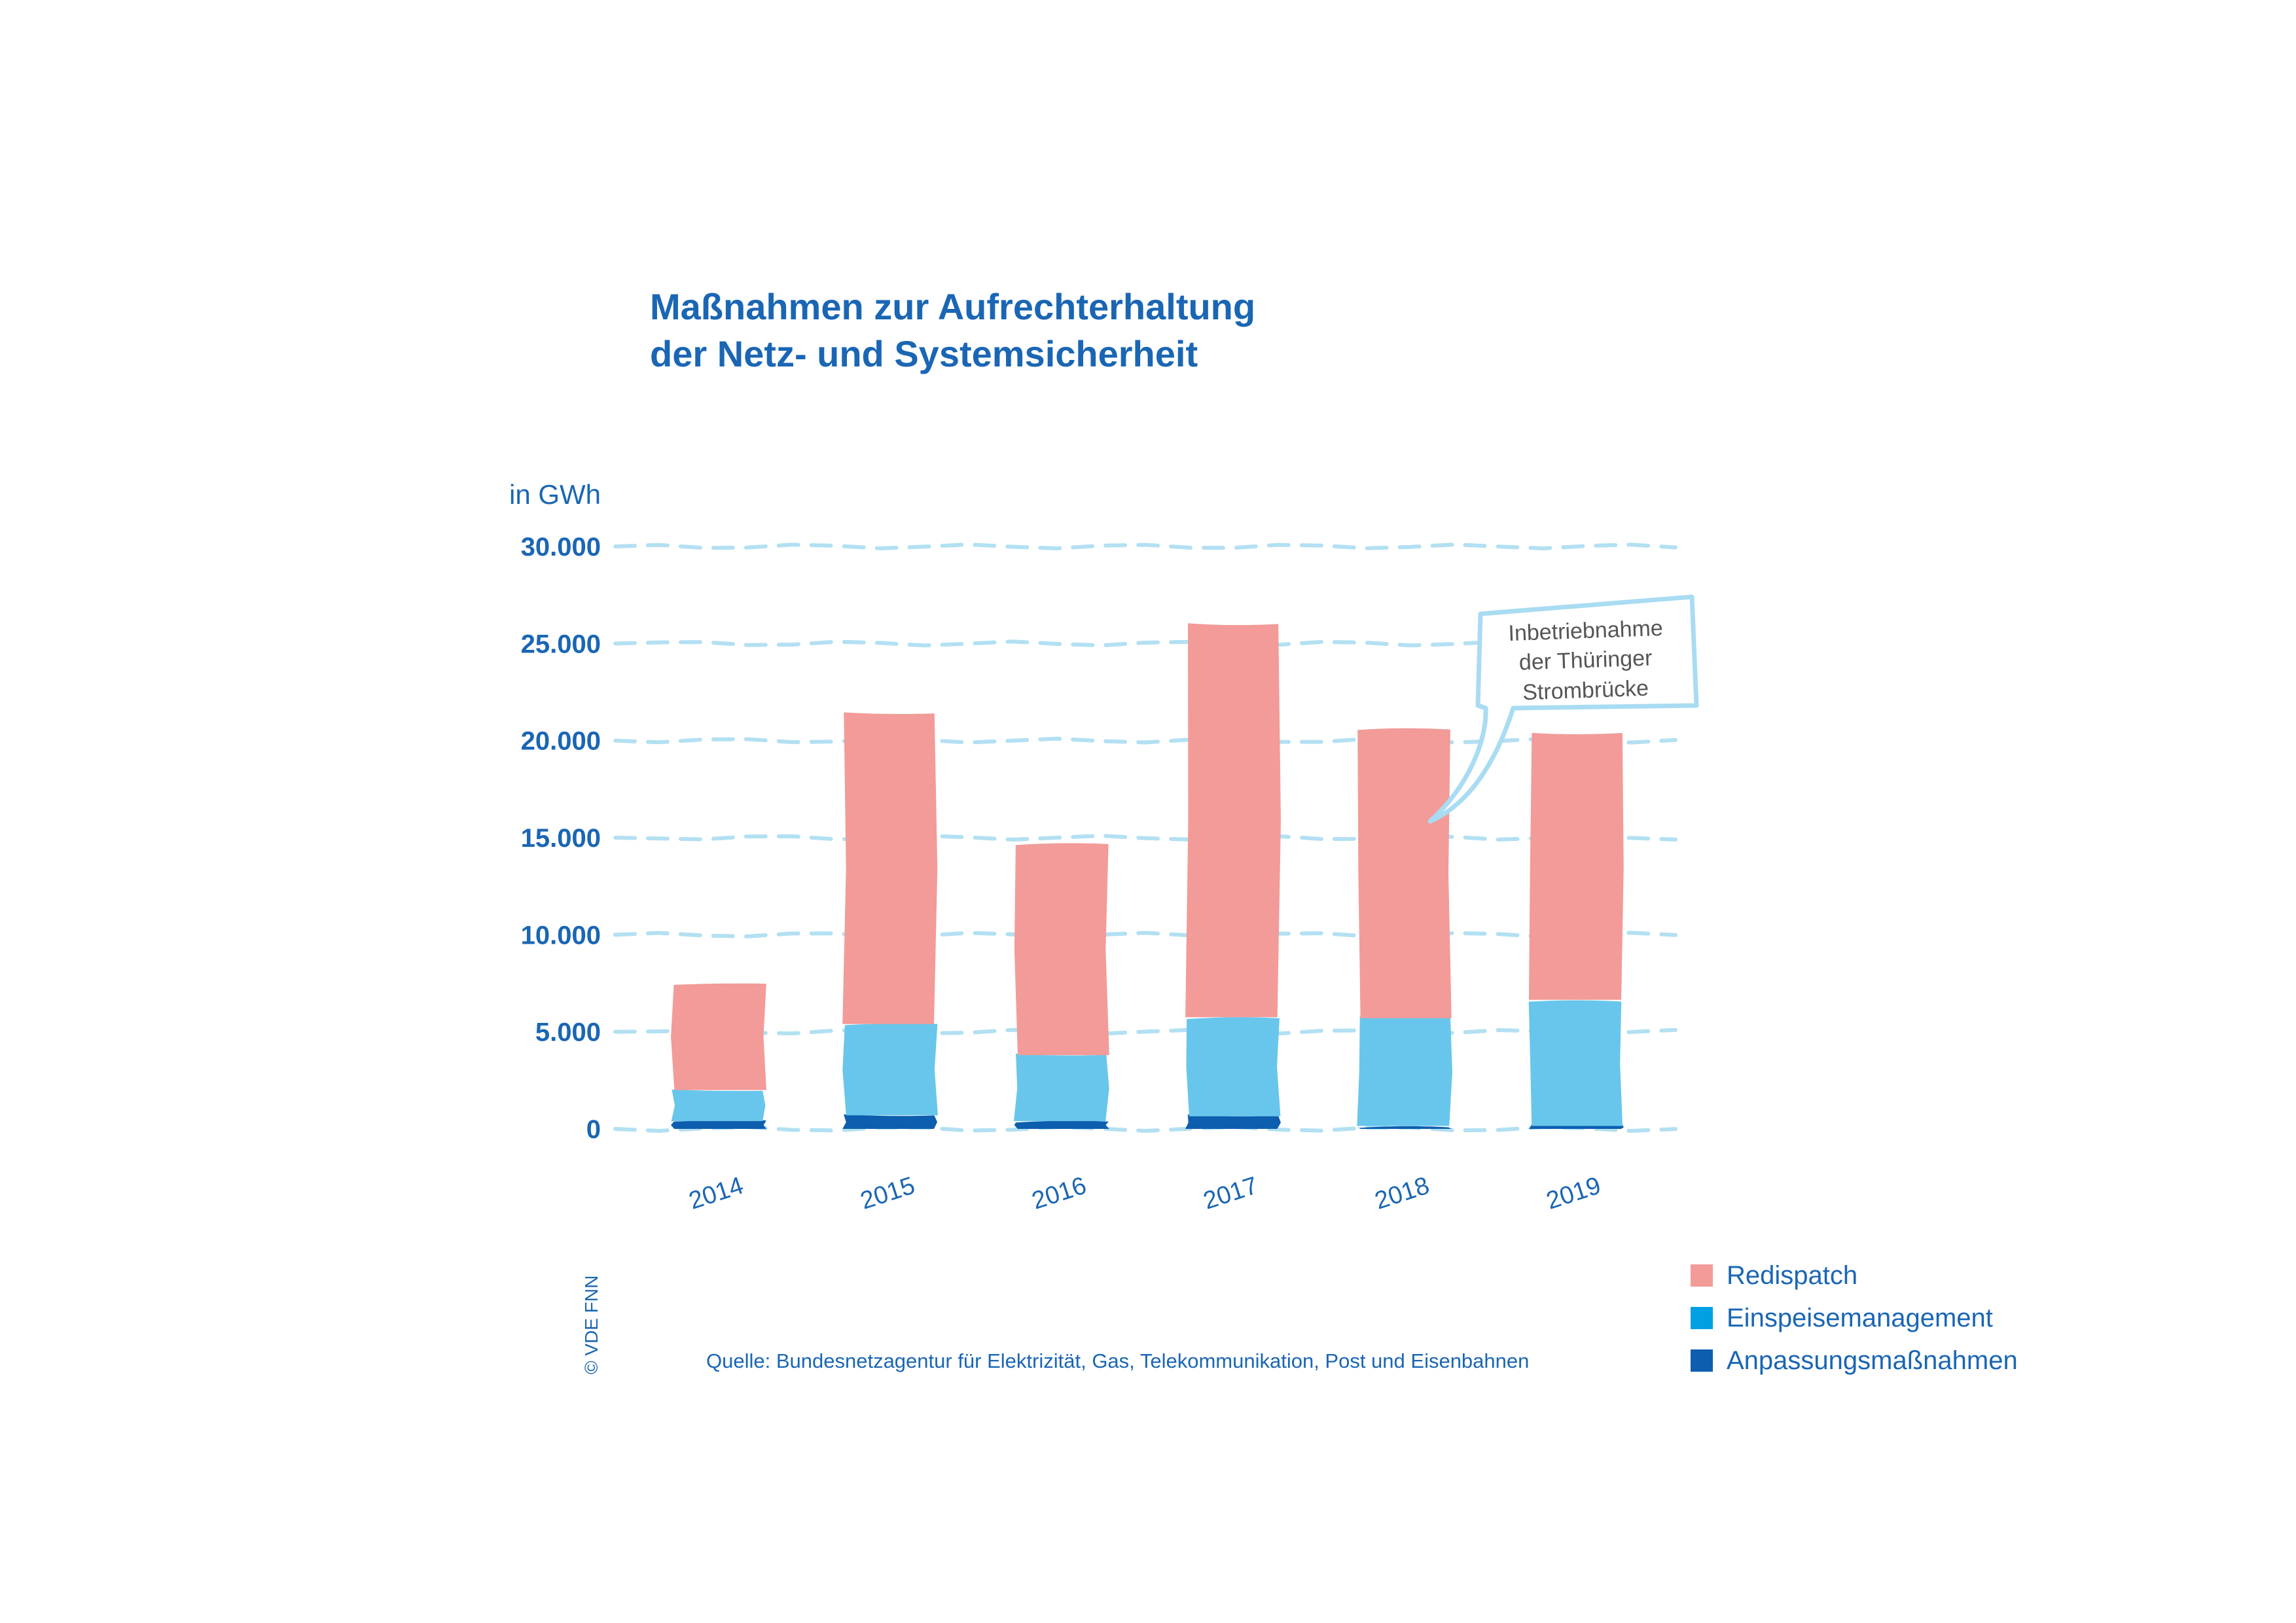 This screenshot has height=1623, width=2296. I want to click on bar-anpassungsma-nahmen-2015, so click(890, 1121).